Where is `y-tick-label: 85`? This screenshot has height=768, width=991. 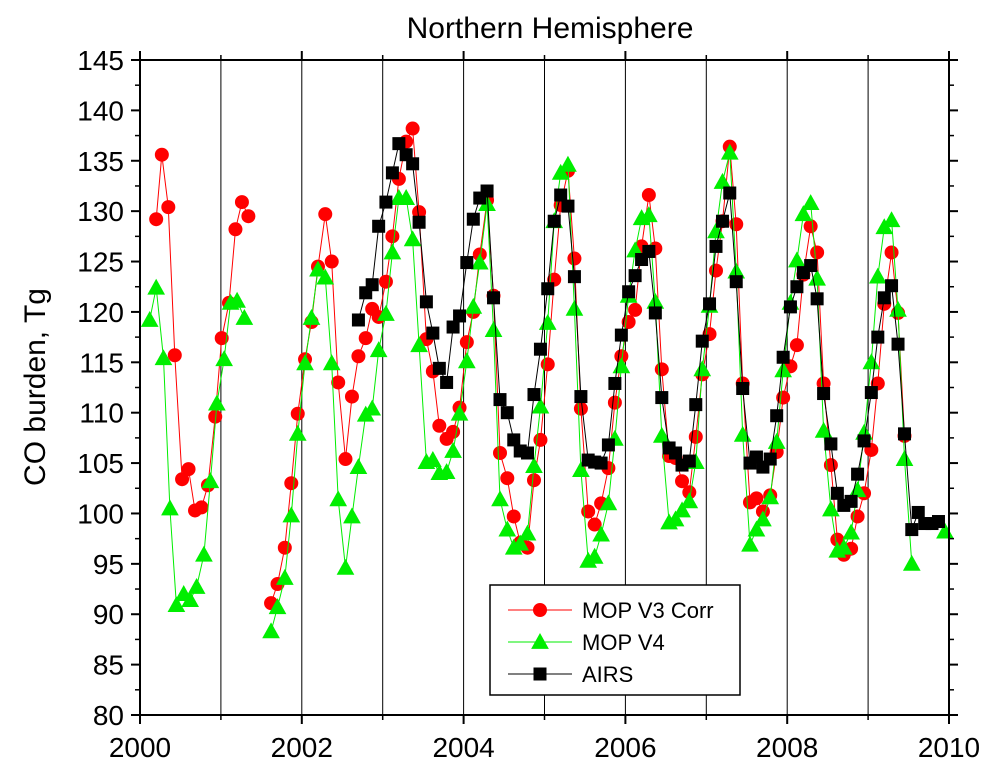
y-tick-label: 85 is located at coordinates (108, 665).